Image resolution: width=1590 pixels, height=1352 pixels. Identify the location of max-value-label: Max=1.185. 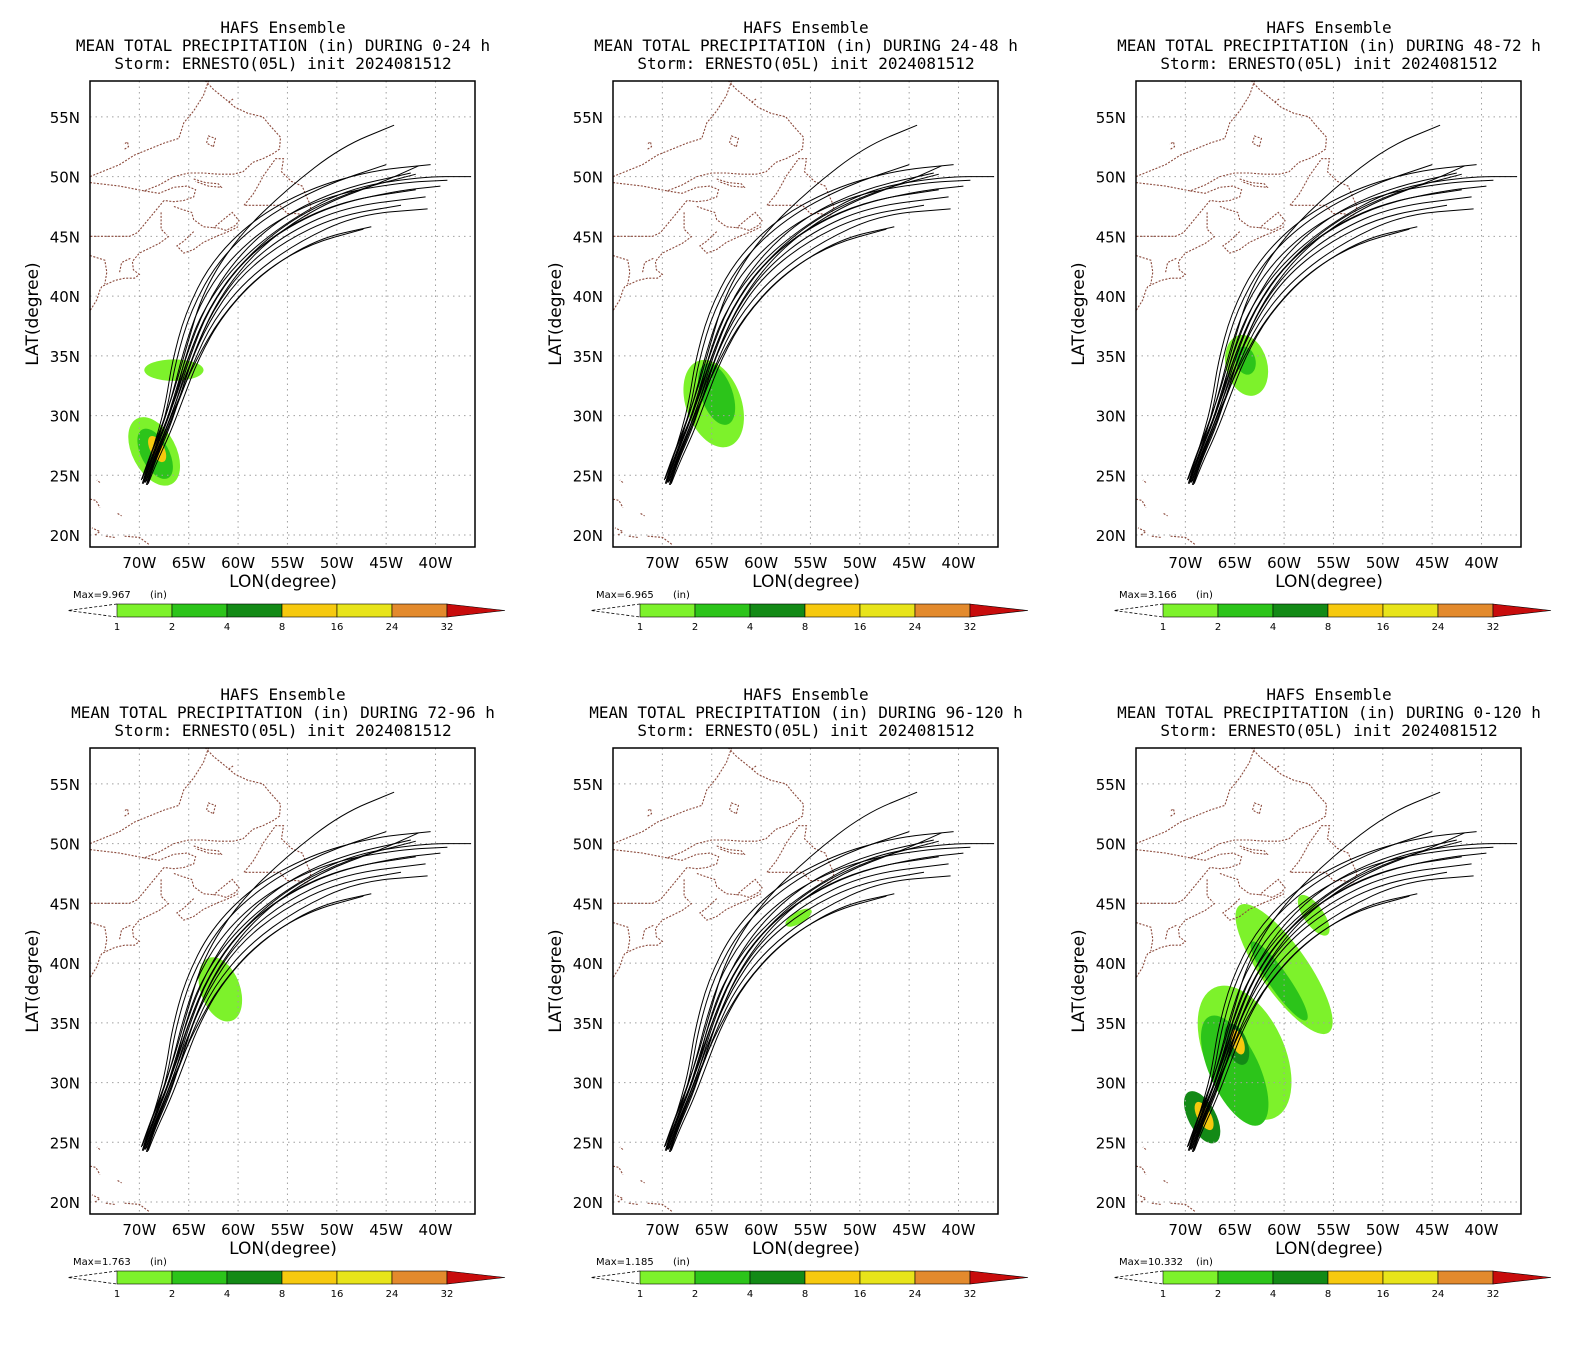
(625, 1262).